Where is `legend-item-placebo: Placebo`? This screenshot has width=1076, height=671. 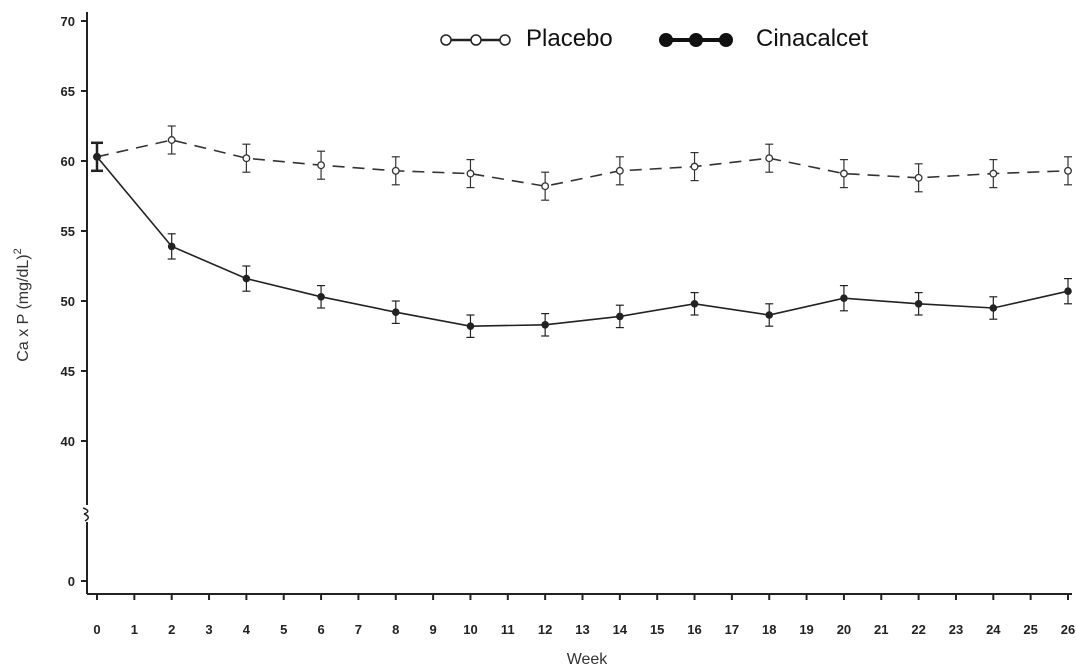 legend-item-placebo: Placebo is located at coordinates (526, 38).